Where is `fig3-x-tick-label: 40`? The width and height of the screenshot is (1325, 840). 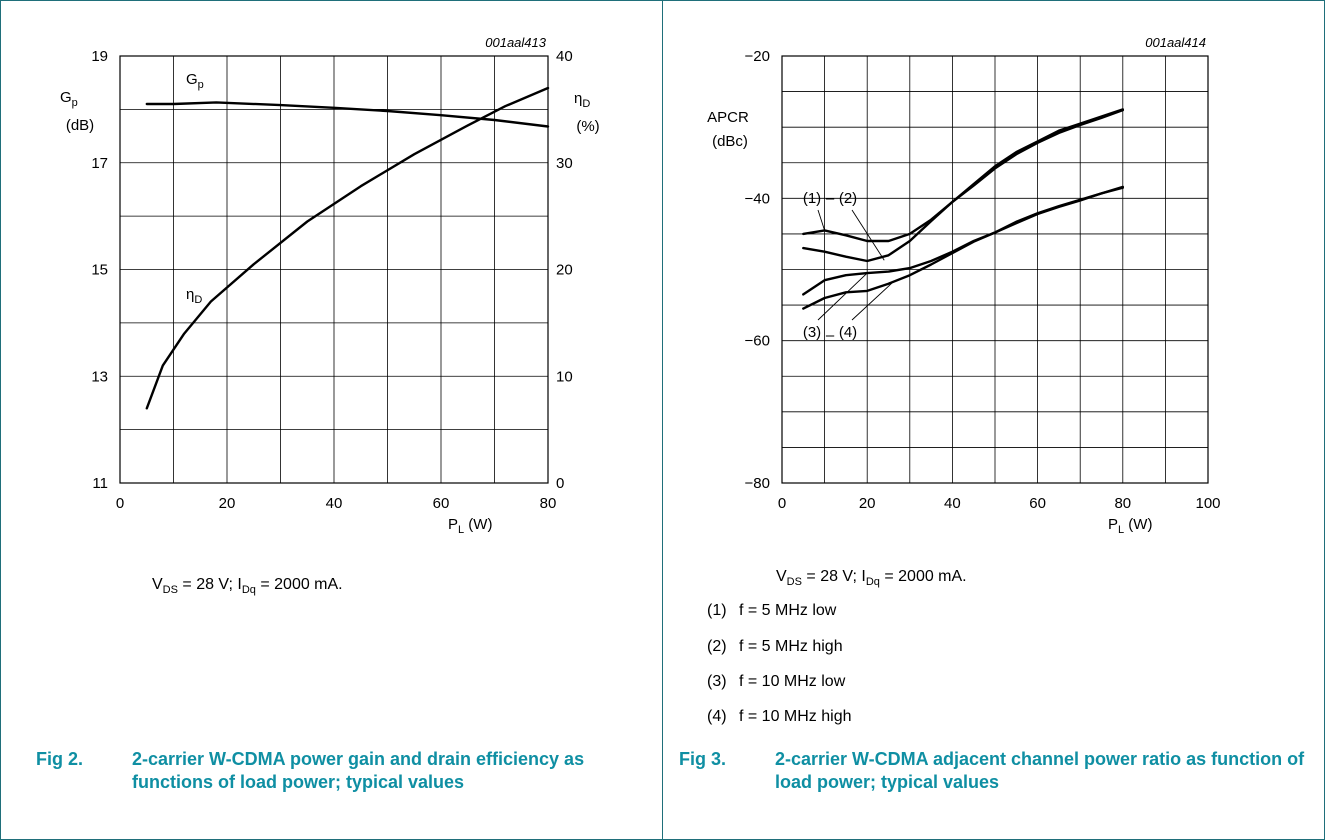
fig3-x-tick-label: 40 is located at coordinates (952, 503).